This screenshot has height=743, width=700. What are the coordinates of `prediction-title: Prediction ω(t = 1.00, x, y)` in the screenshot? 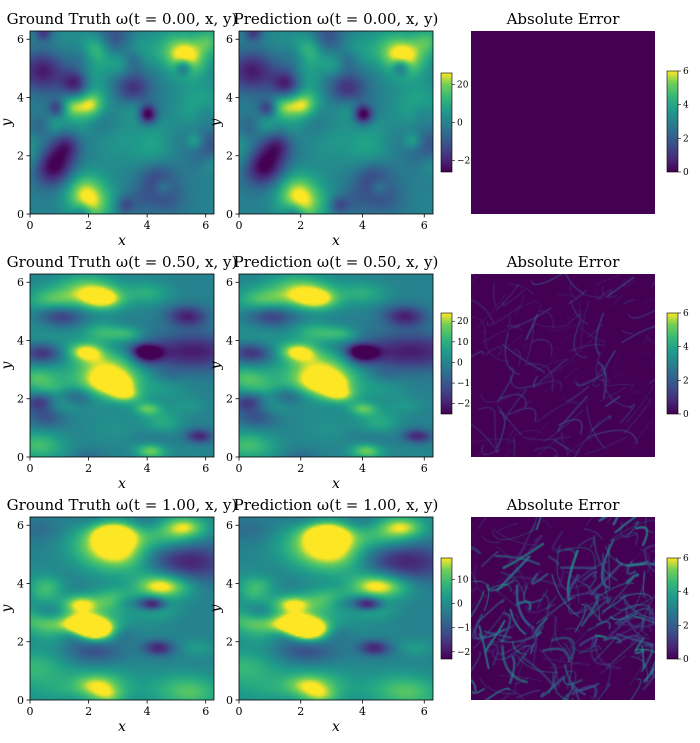 It's located at (336, 505).